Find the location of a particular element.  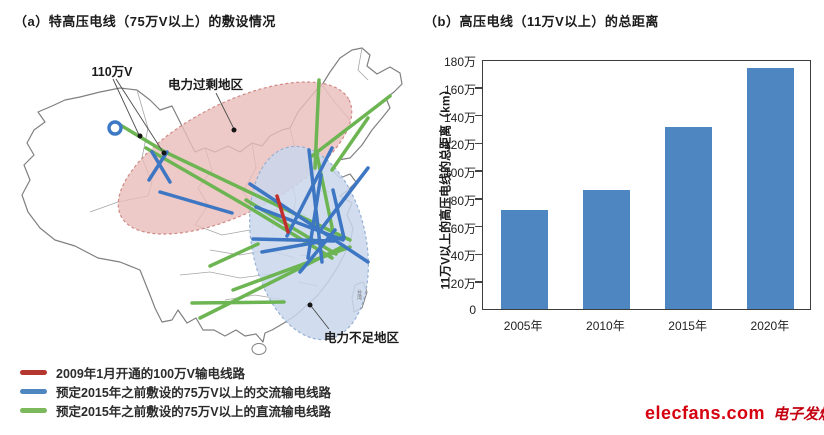

legend-swatch-blue is located at coordinates (33, 391).